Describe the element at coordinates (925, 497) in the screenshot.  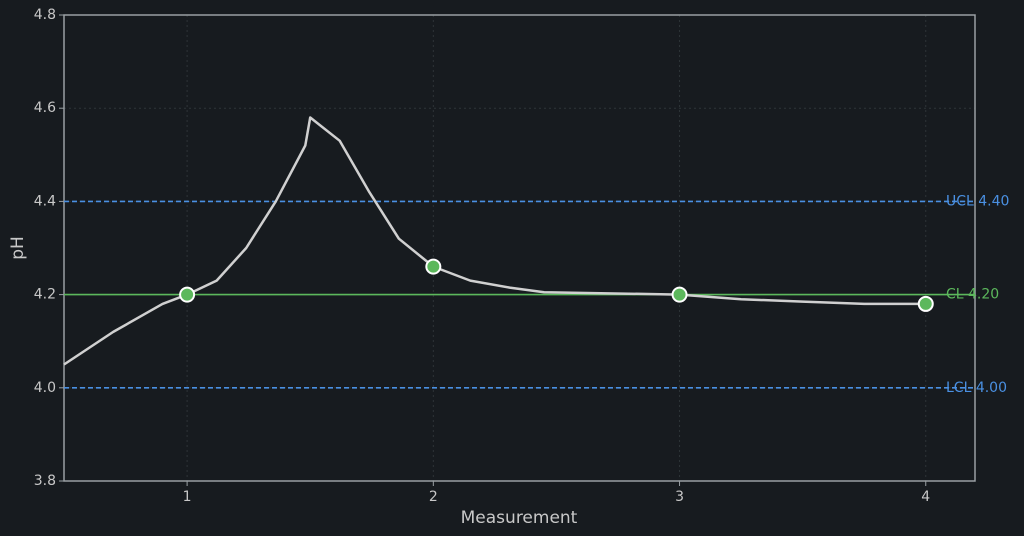
I see `x-tick-label: 4` at that location.